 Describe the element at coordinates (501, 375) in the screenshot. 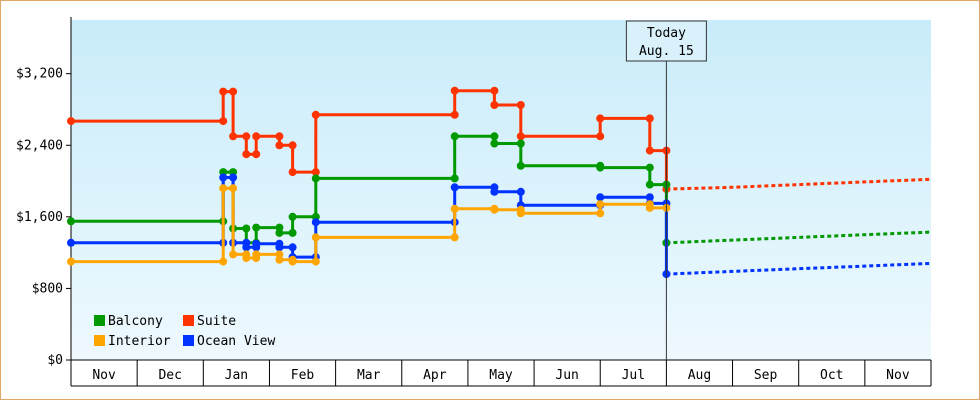

I see `x-tick-label: May` at that location.